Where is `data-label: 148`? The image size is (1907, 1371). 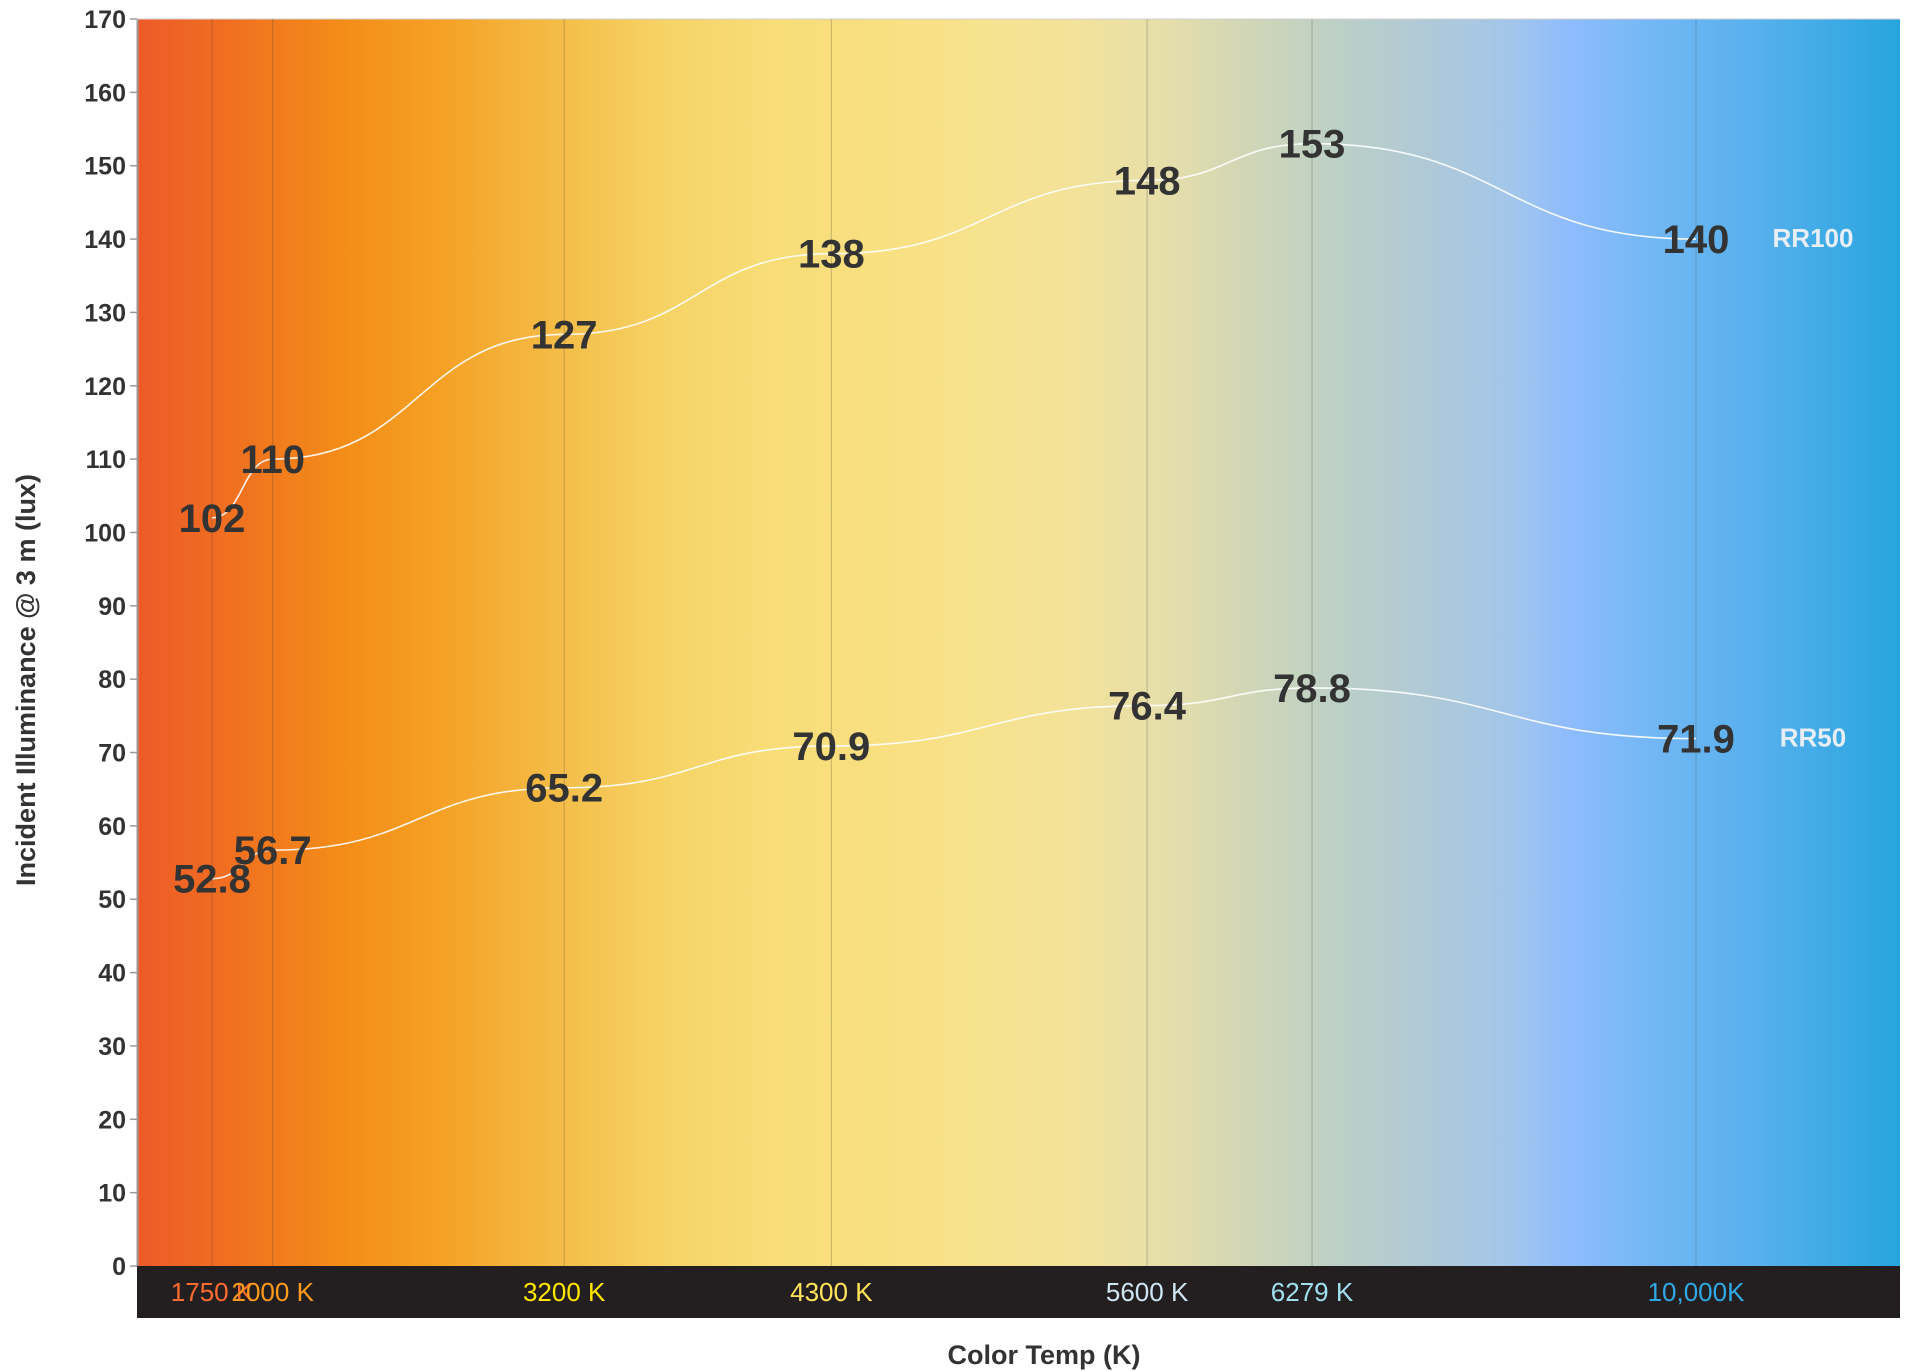 data-label: 148 is located at coordinates (1147, 181).